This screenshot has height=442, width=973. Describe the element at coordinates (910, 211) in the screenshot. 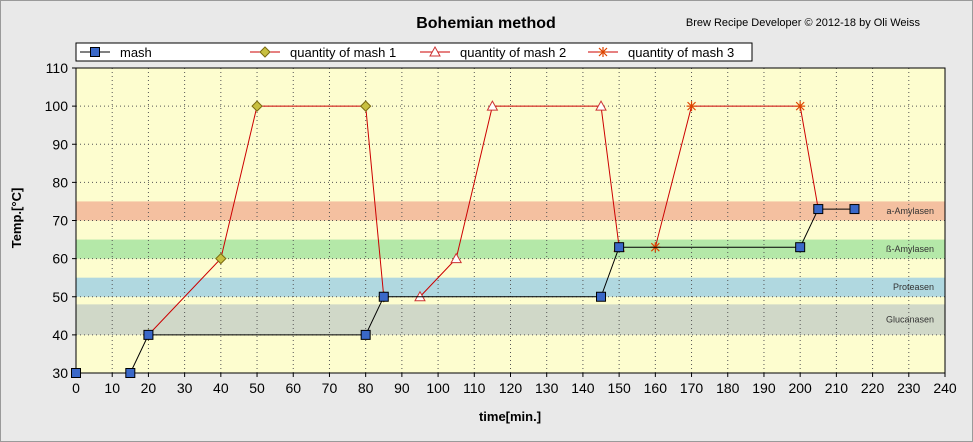

I see `band-label: a-Amylasen` at that location.